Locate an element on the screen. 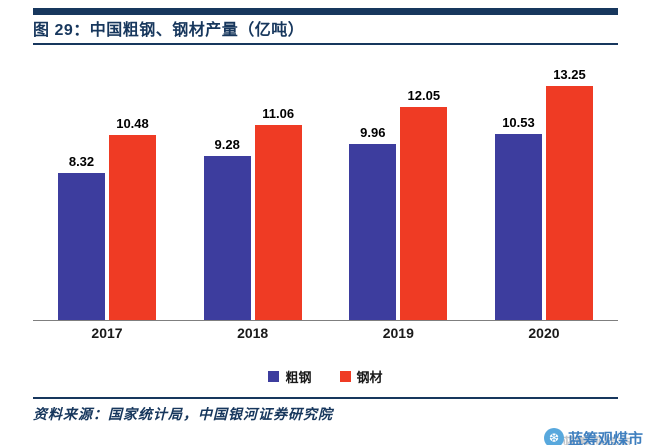  legend: 粗钢 钢材 is located at coordinates (325, 376).